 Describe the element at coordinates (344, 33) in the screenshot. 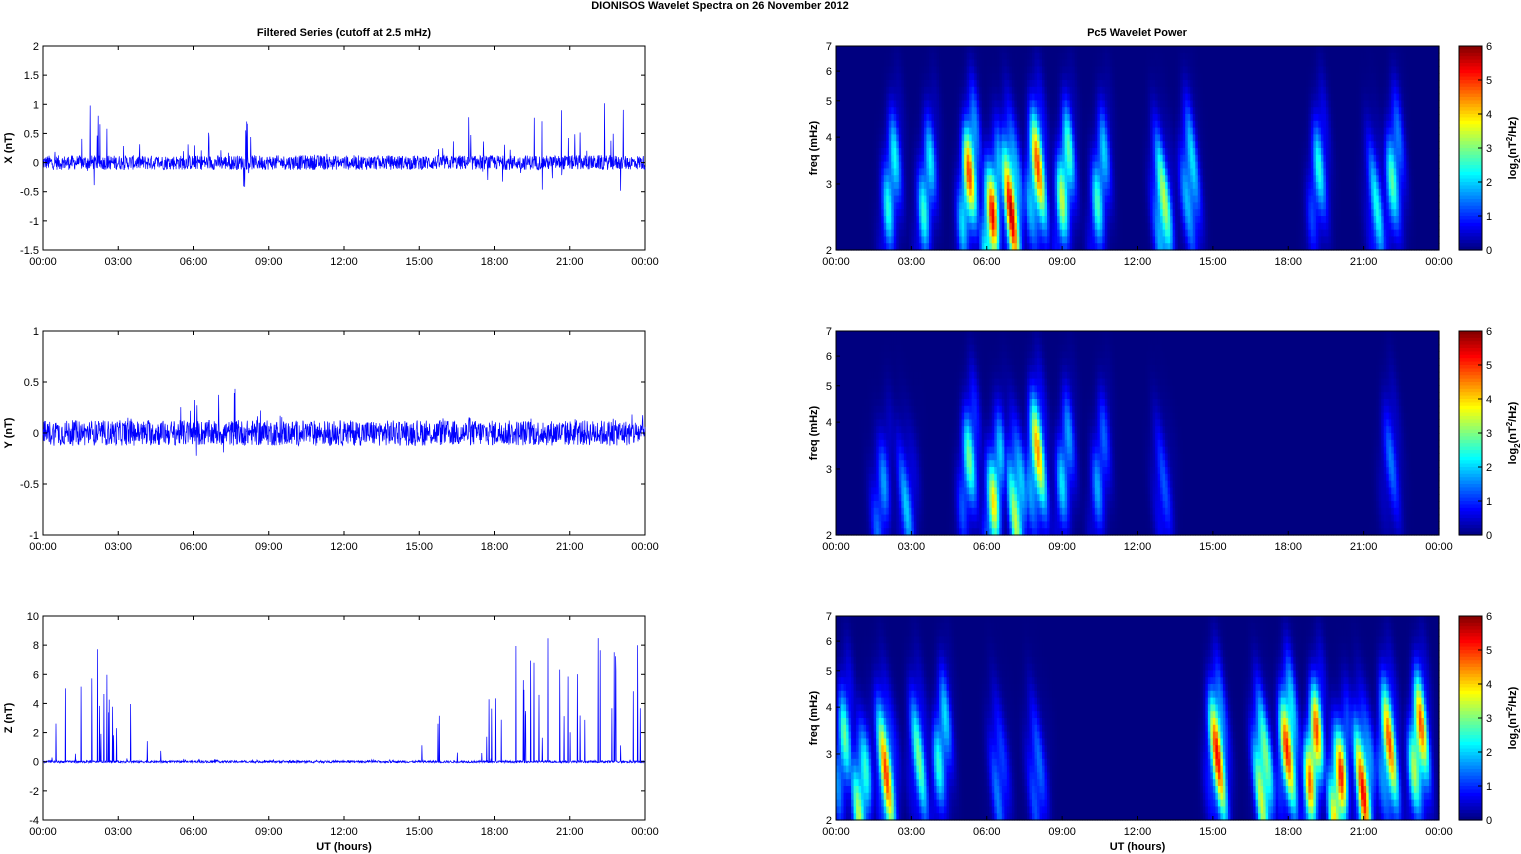

I see `left-column-title: Filtered Series (cutoff at 2.5 mHz)` at that location.